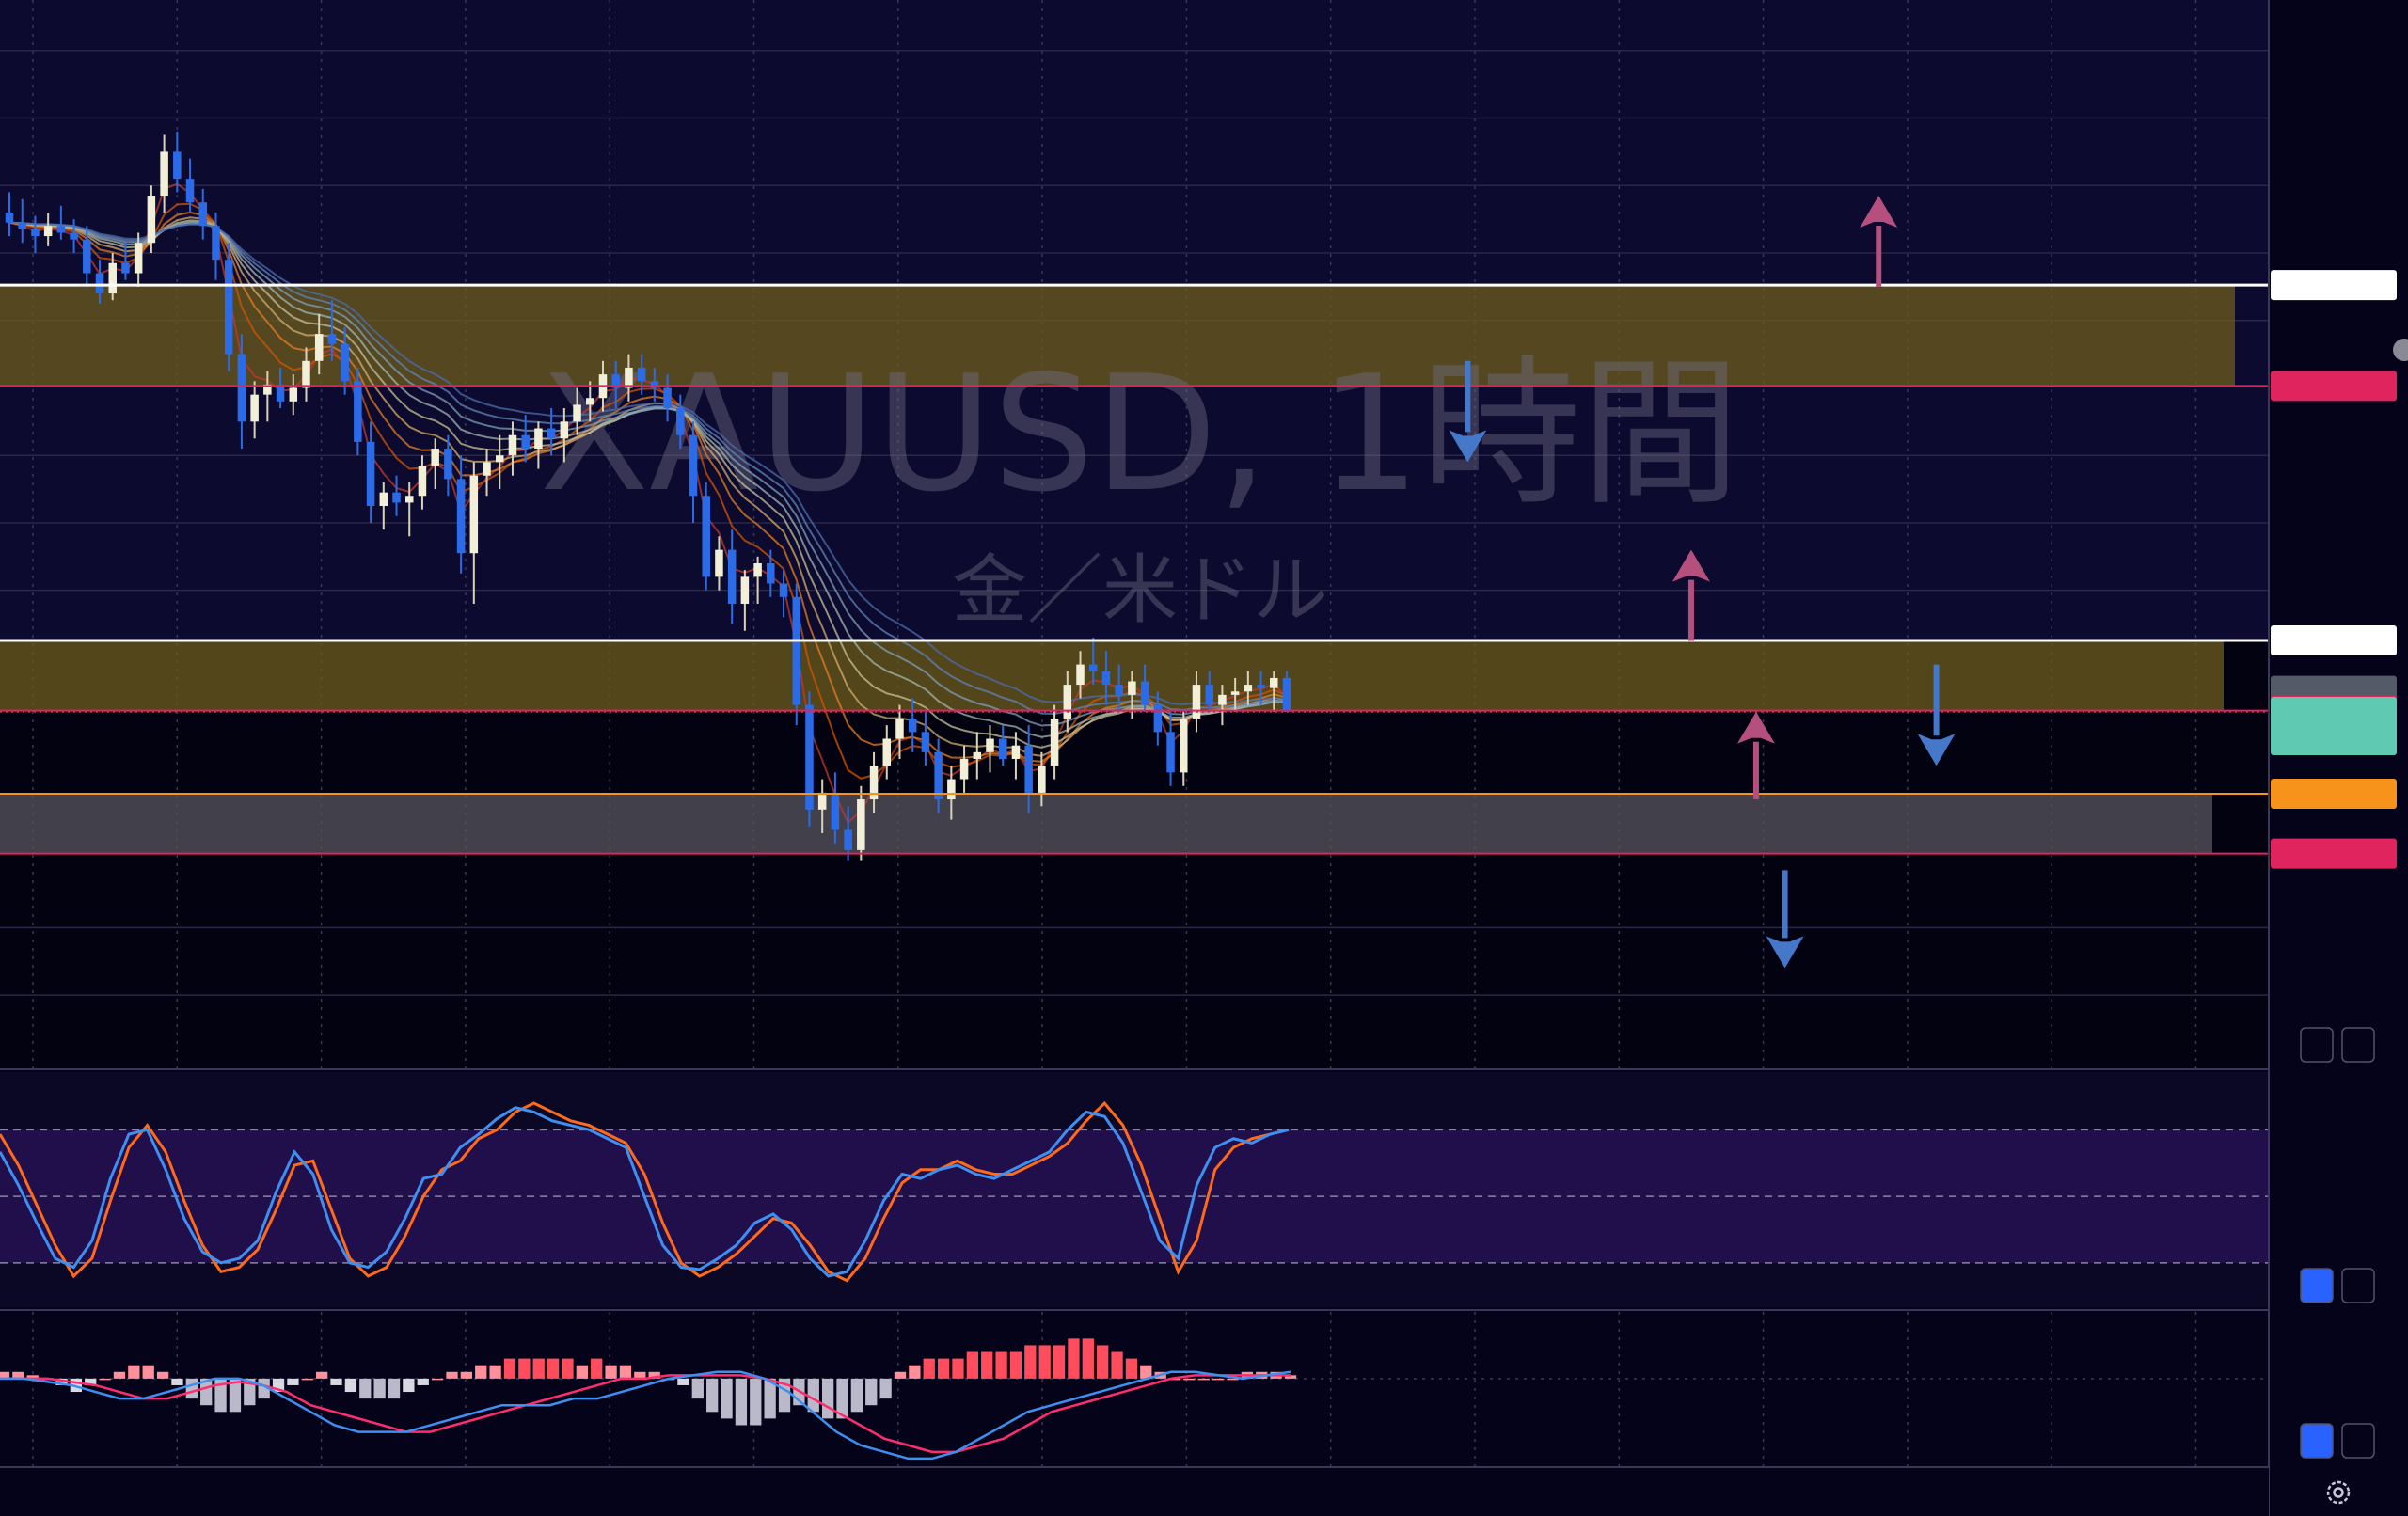 This screenshot has height=1516, width=2408. What do you see at coordinates (1691, 565) in the screenshot?
I see `arrow-head` at bounding box center [1691, 565].